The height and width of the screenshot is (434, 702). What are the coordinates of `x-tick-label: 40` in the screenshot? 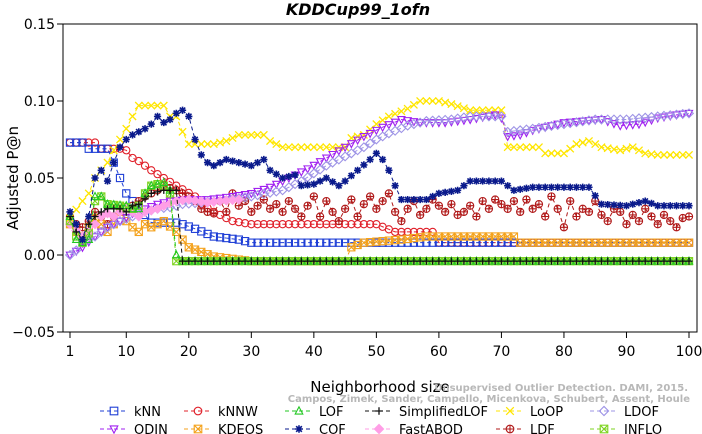 It's located at (314, 352).